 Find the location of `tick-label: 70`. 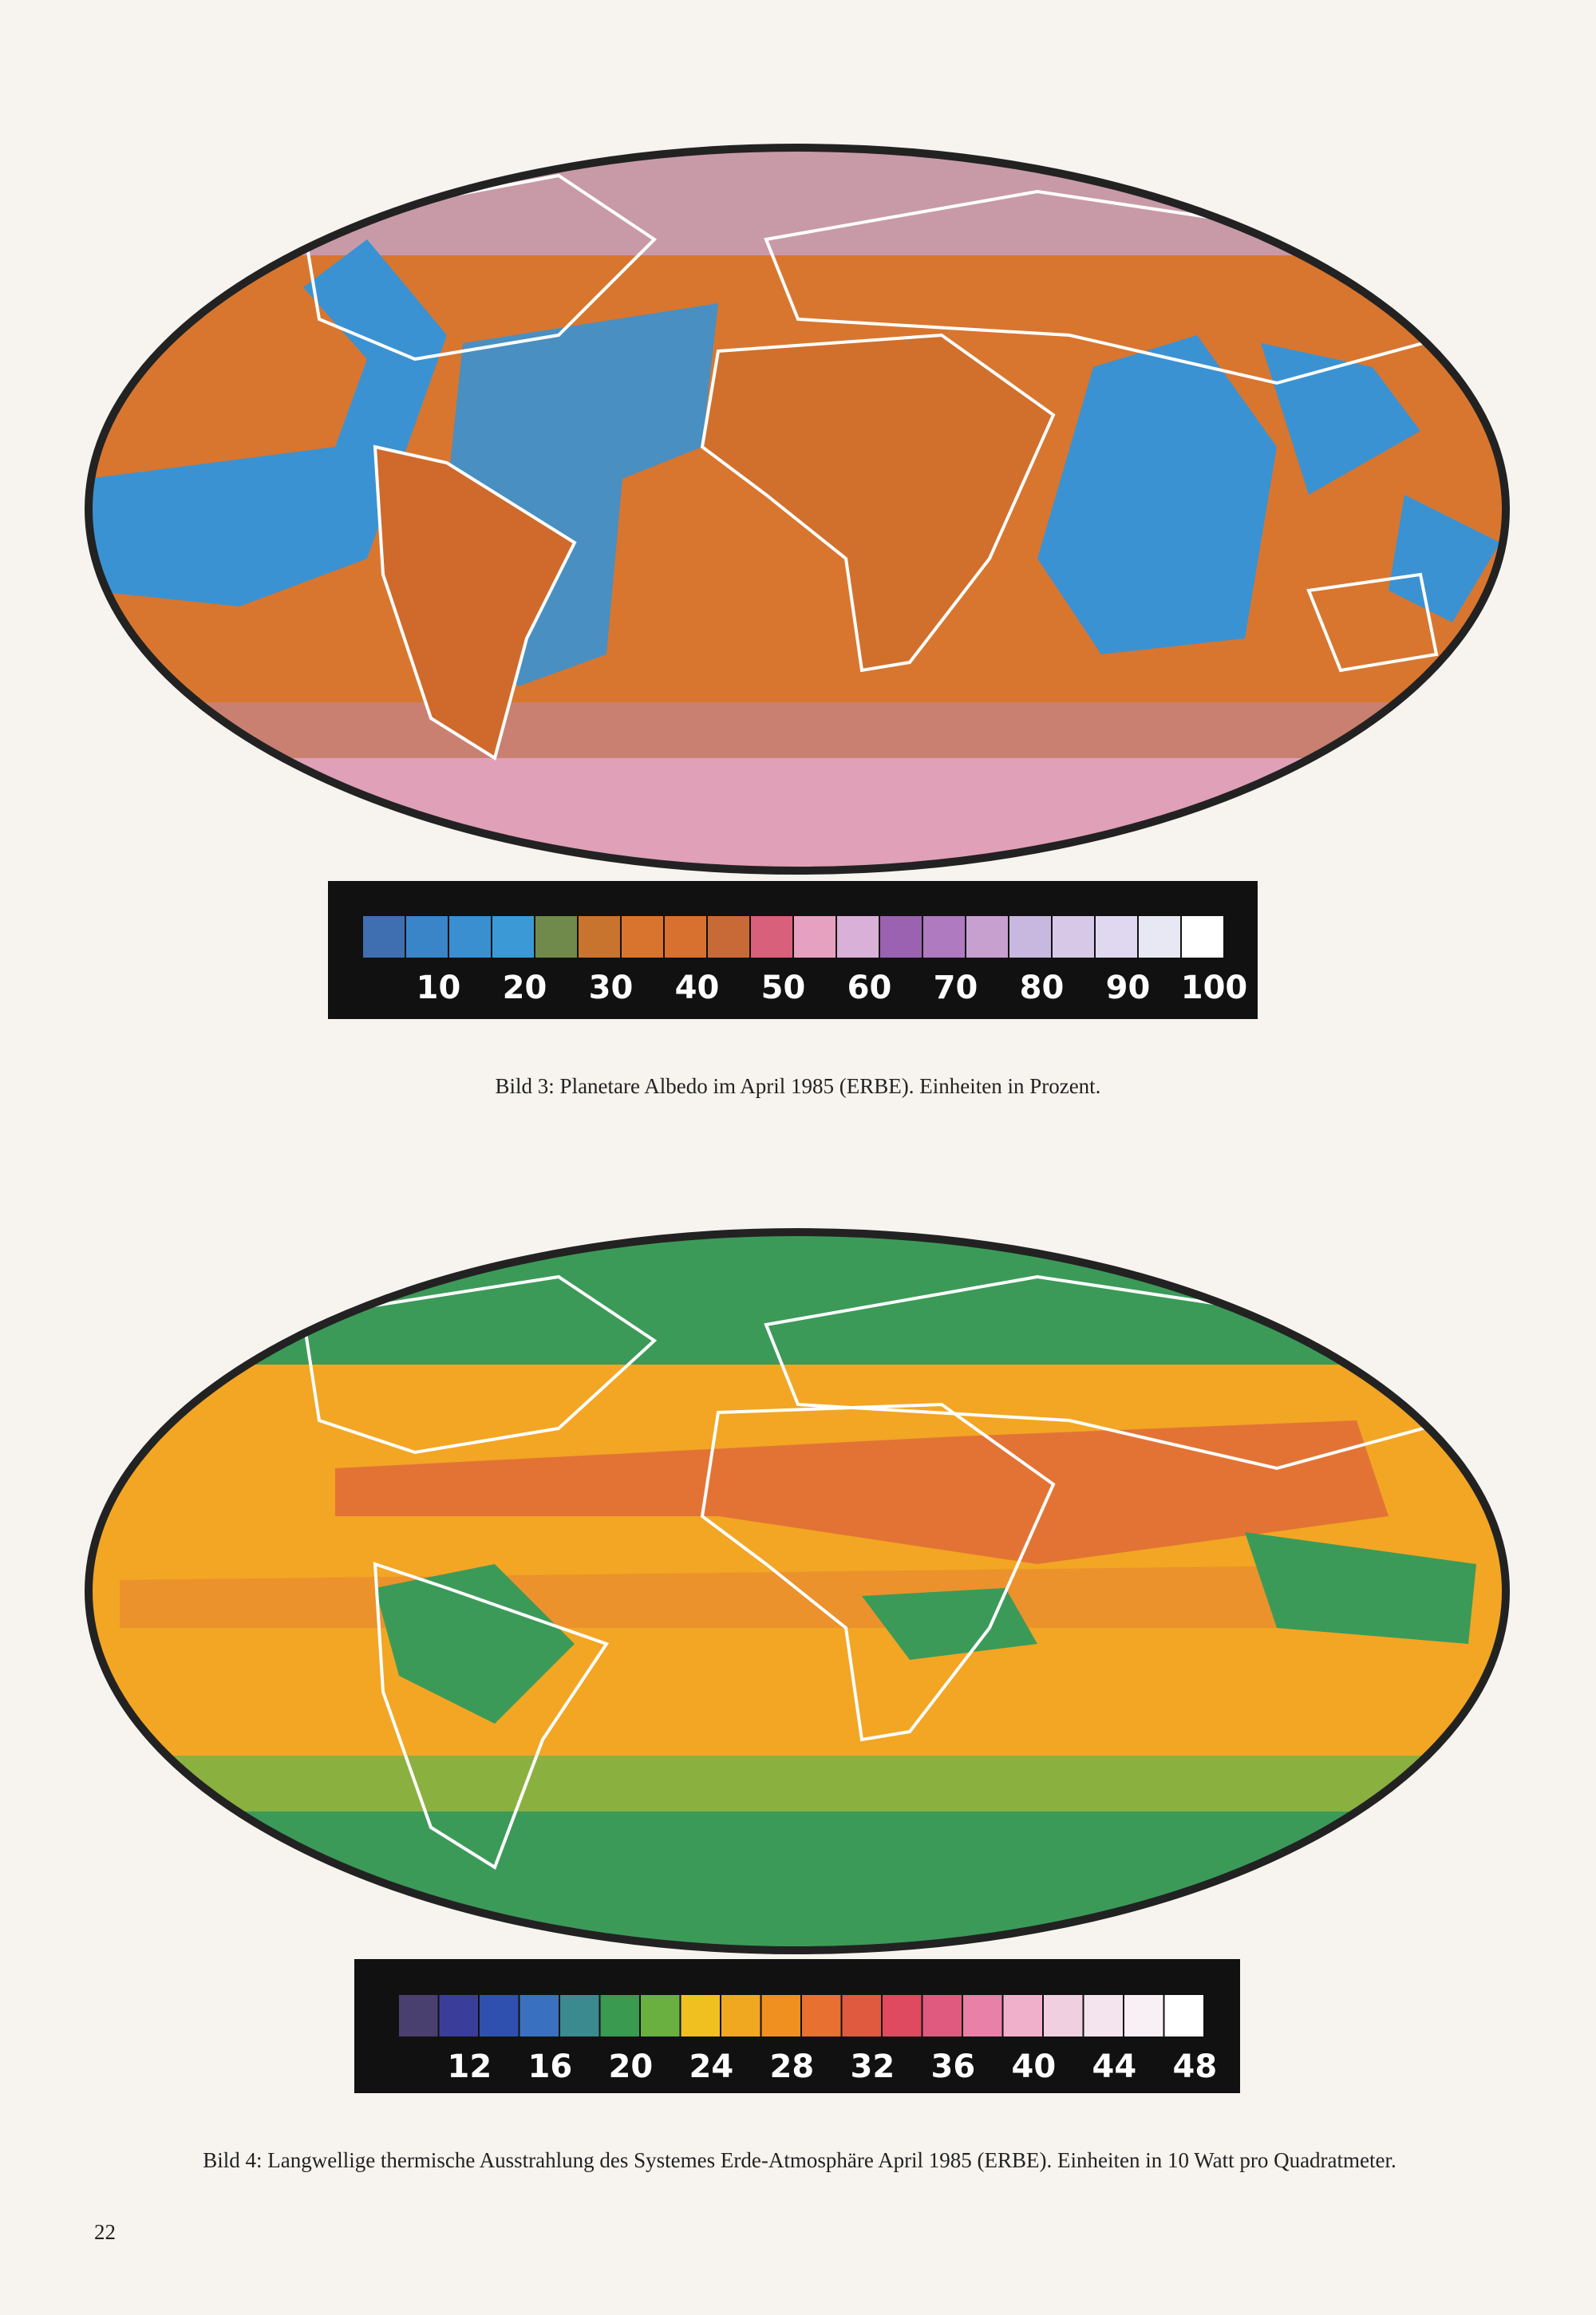

tick-label: 70 is located at coordinates (956, 988).